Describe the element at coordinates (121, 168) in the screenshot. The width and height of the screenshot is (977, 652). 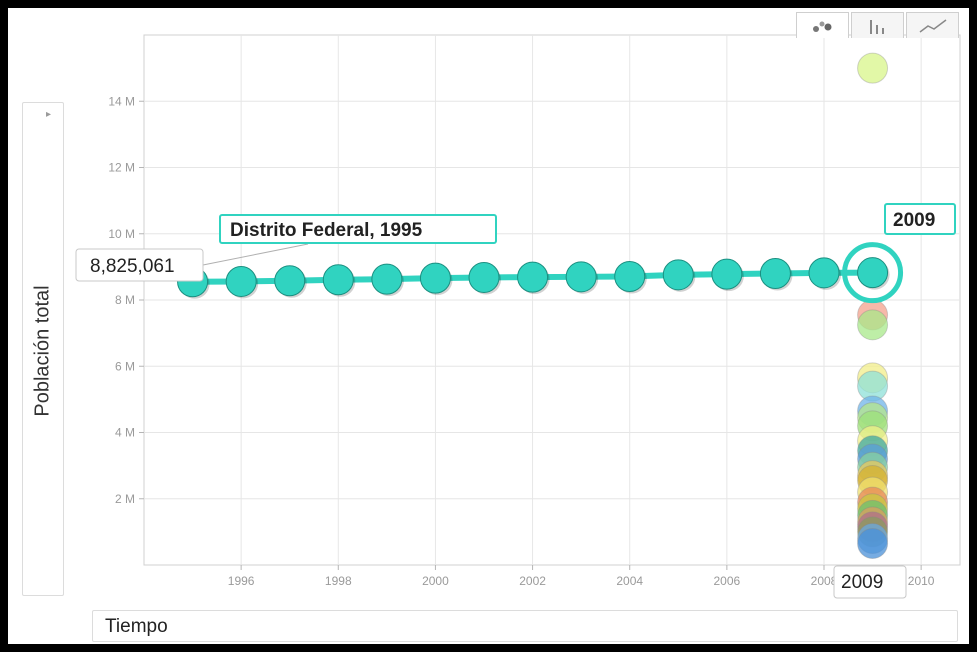
I see `y-tick-label: 12 M` at that location.